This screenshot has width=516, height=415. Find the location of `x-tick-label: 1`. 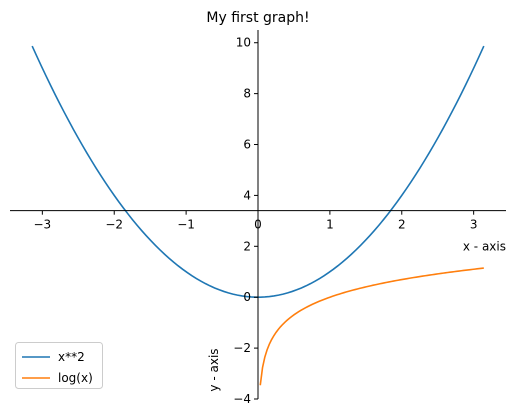

x-tick-label: 1 is located at coordinates (330, 225).